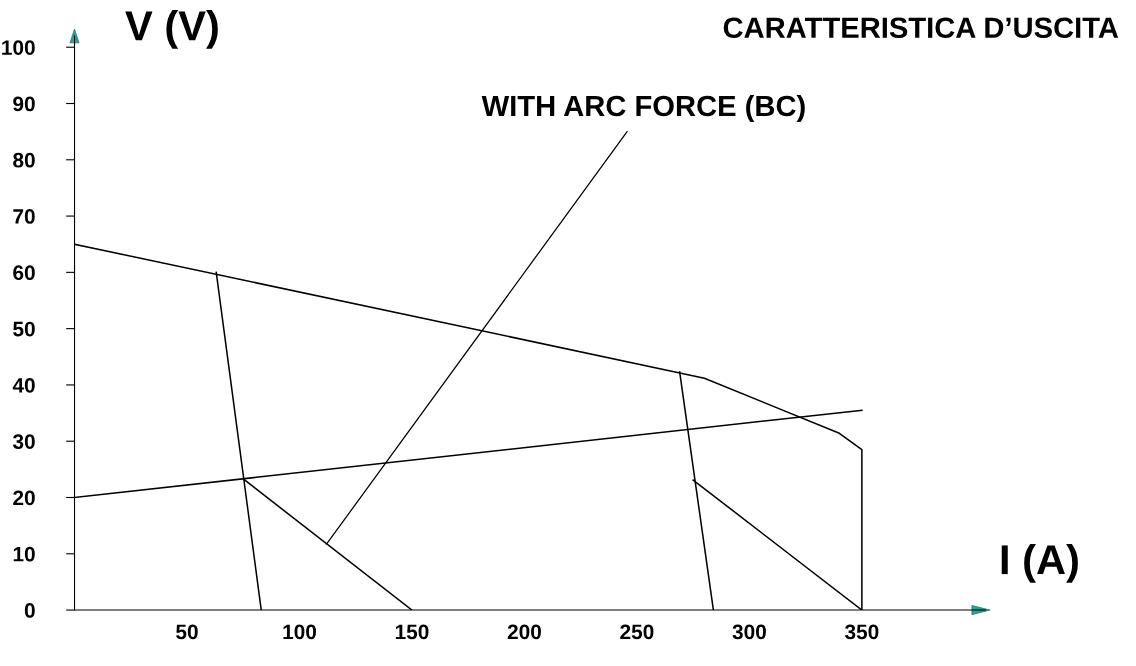 The height and width of the screenshot is (666, 1136). I want to click on y-tick-label: 30, so click(23, 441).